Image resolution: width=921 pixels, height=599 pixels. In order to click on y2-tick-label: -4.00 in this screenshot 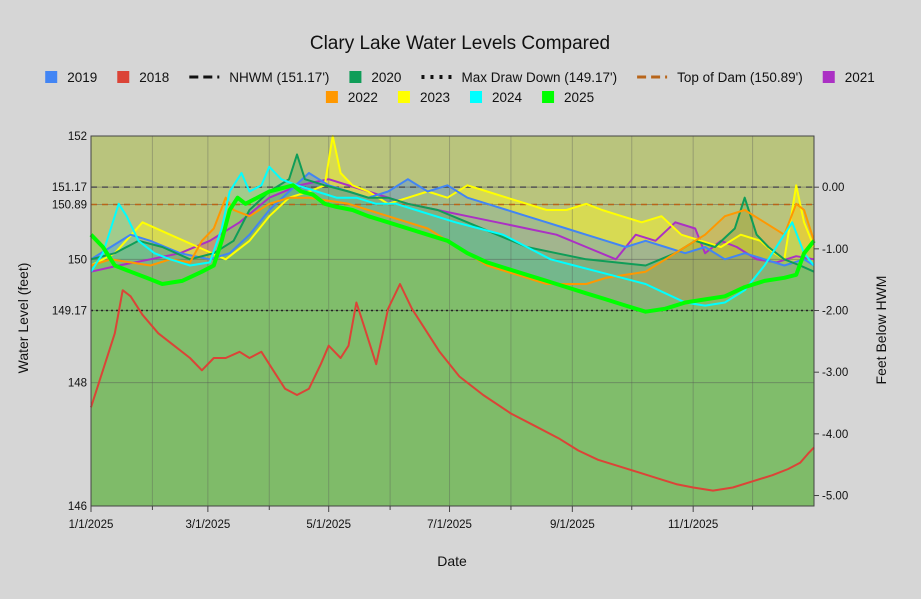, I will do `click(835, 435)`.